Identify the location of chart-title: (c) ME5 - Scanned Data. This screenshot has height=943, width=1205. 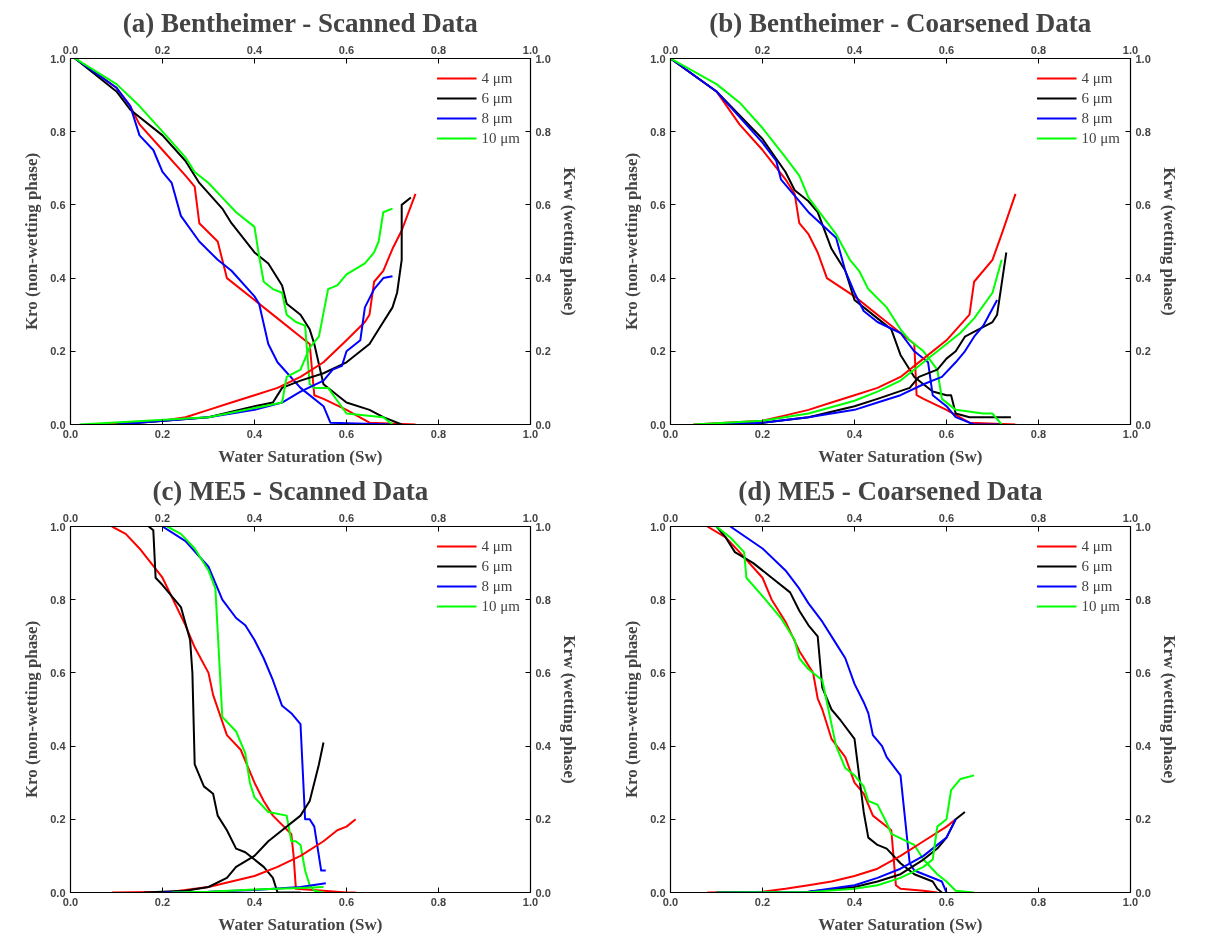
(290, 490).